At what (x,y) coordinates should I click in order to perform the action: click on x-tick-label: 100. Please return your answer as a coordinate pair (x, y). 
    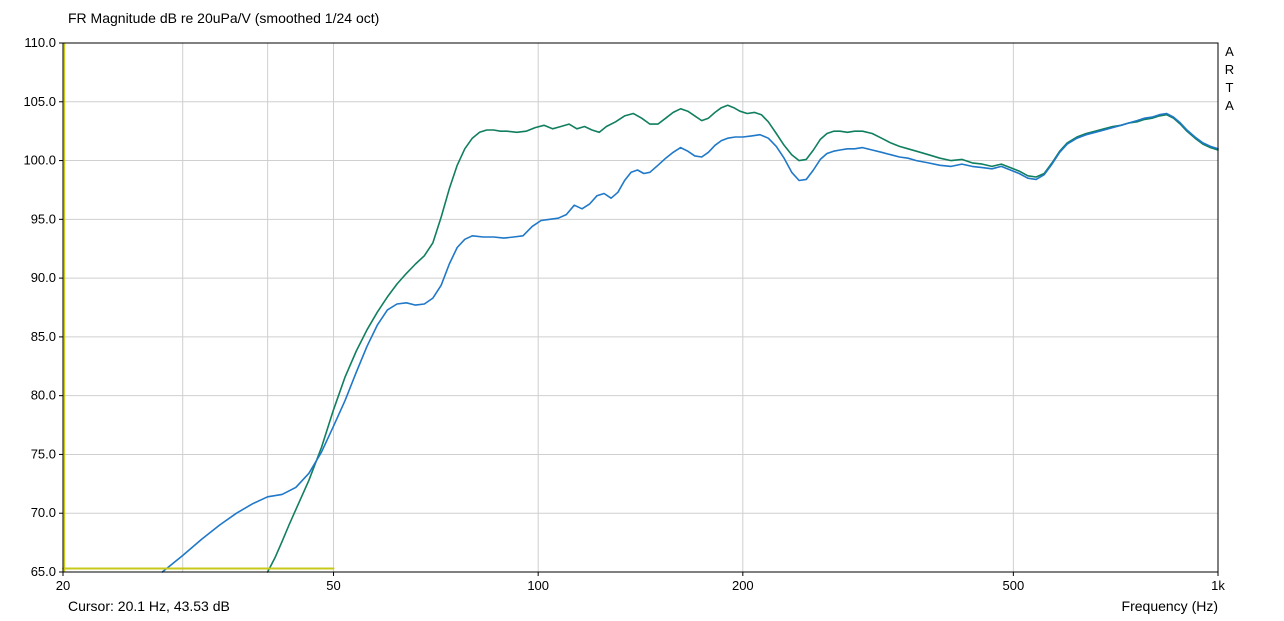
    Looking at the image, I should click on (538, 585).